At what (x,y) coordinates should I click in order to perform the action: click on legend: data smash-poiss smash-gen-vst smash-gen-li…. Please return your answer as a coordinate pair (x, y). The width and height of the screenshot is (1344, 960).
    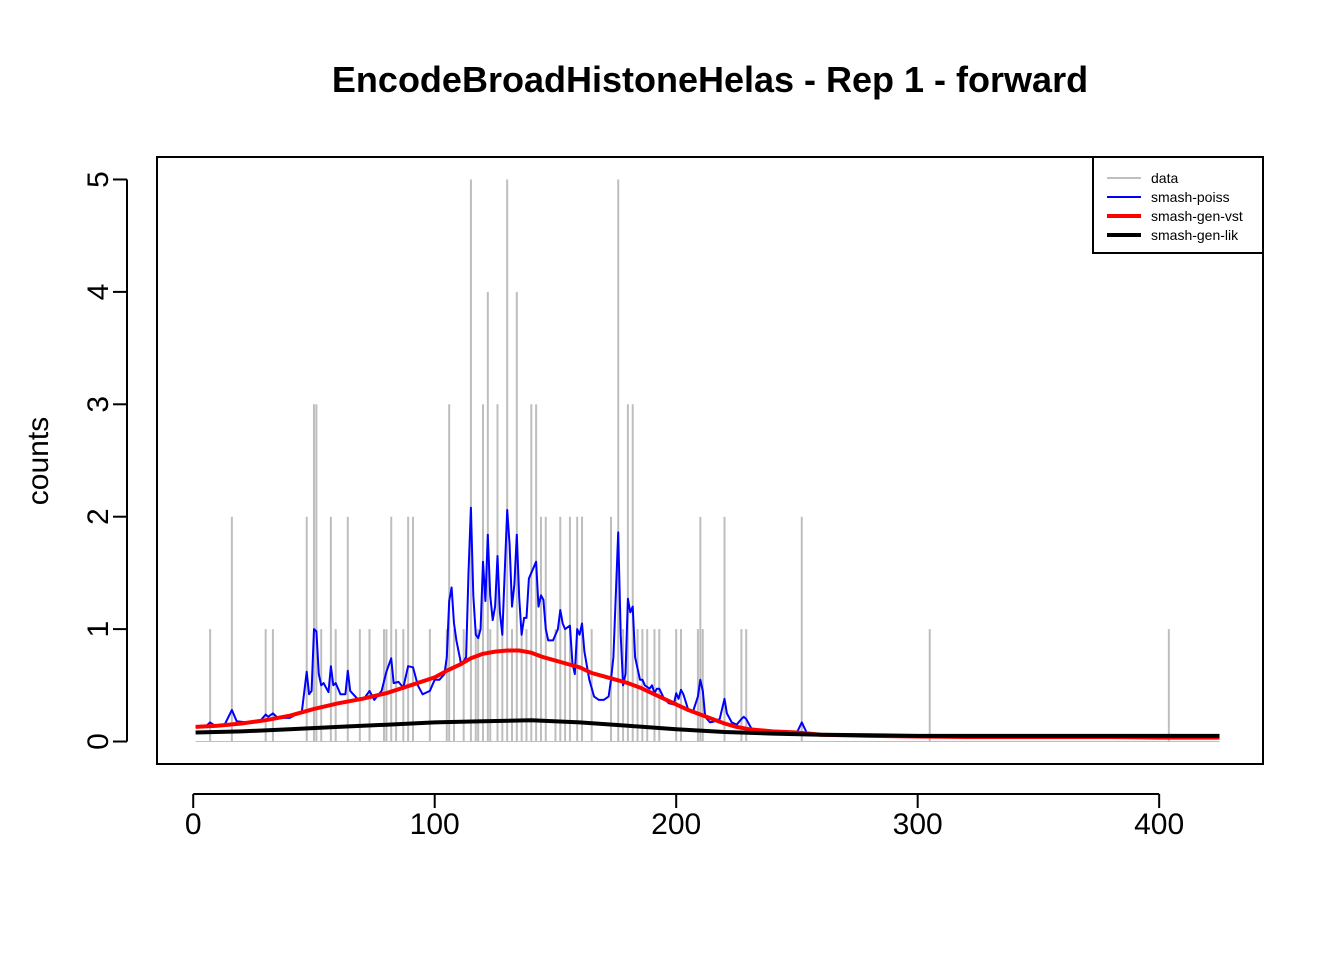
    Looking at the image, I should click on (1178, 205).